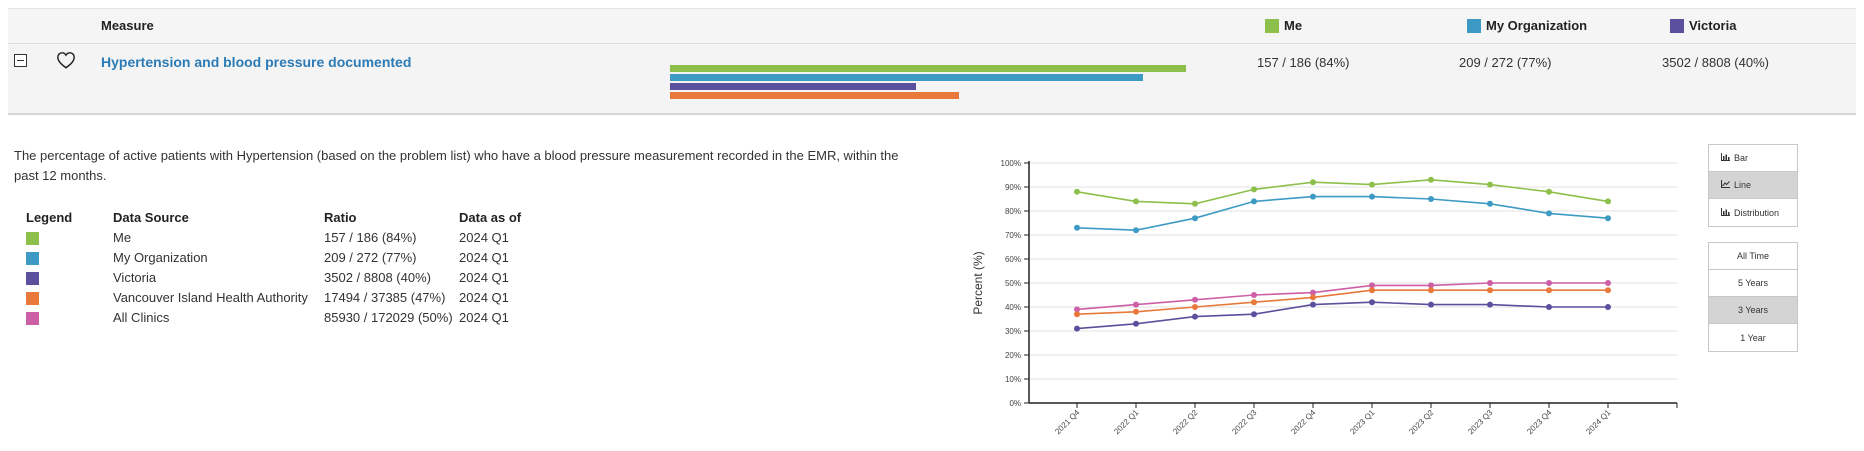 The height and width of the screenshot is (451, 1864). Describe the element at coordinates (928, 68) in the screenshot. I see `comparison-bar-me` at that location.